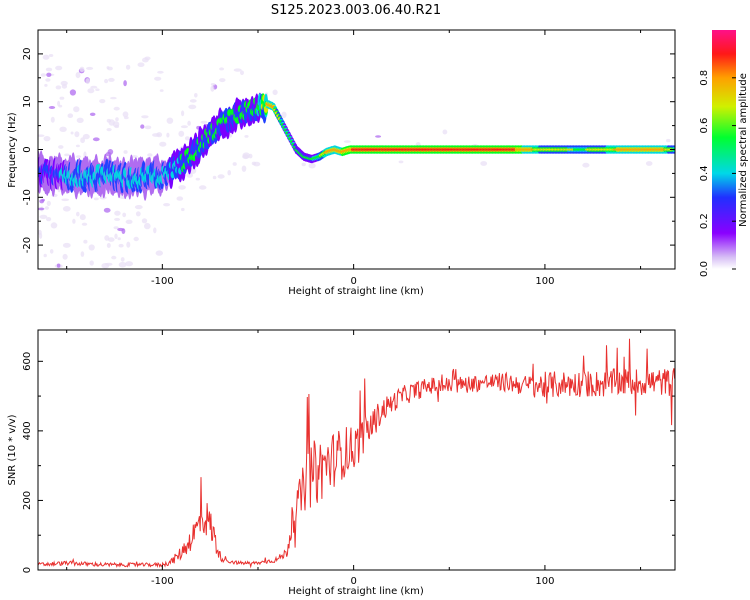 The width and height of the screenshot is (750, 600). Describe the element at coordinates (724, 149) in the screenshot. I see `colorbar-gradient` at that location.